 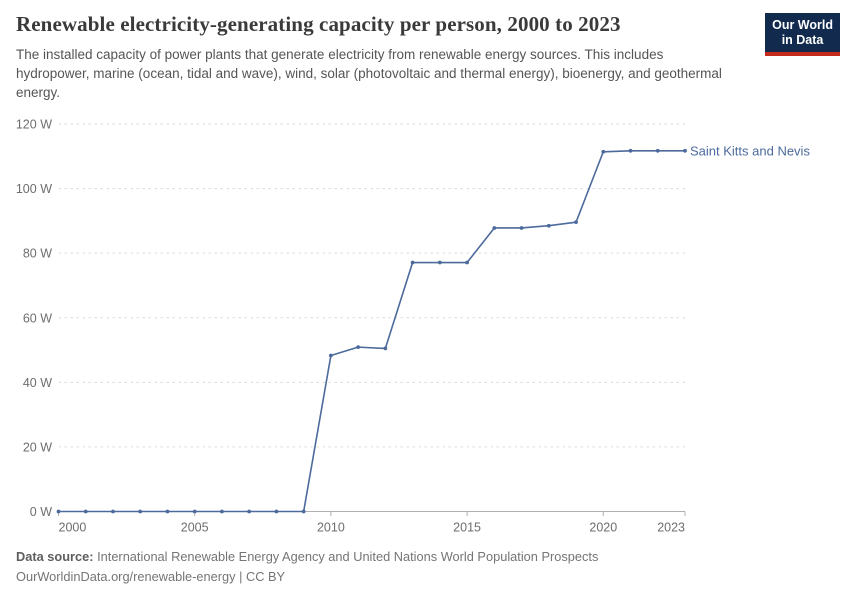 What do you see at coordinates (467, 528) in the screenshot?
I see `x-tick-label: 2015` at bounding box center [467, 528].